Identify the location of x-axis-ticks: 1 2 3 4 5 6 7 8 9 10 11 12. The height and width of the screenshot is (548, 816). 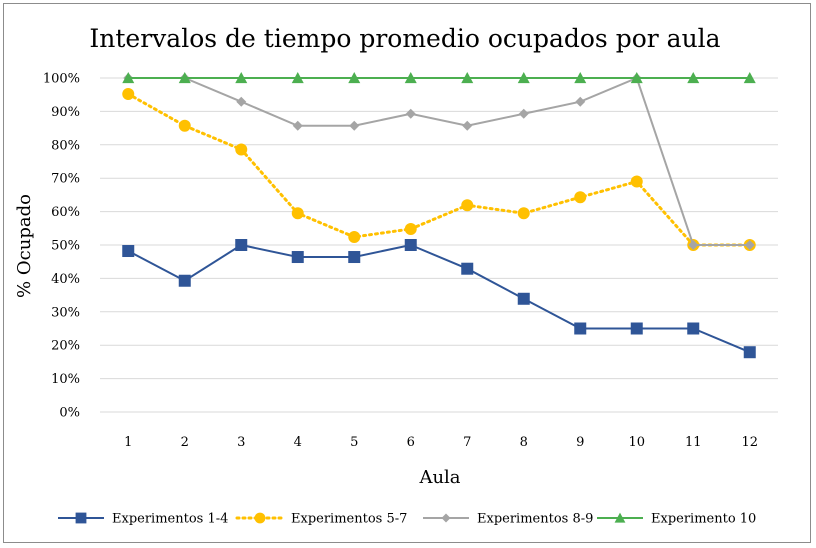
(441, 442).